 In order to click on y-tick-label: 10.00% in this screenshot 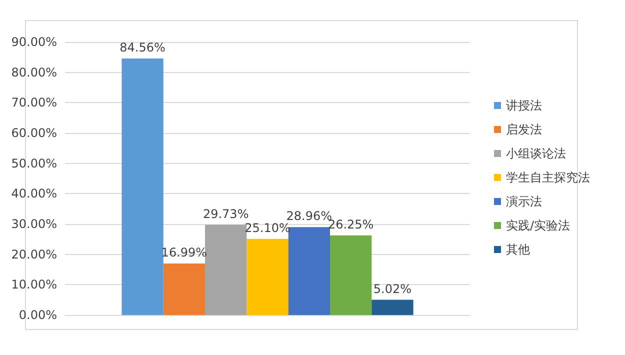, I will do `click(34, 285)`.